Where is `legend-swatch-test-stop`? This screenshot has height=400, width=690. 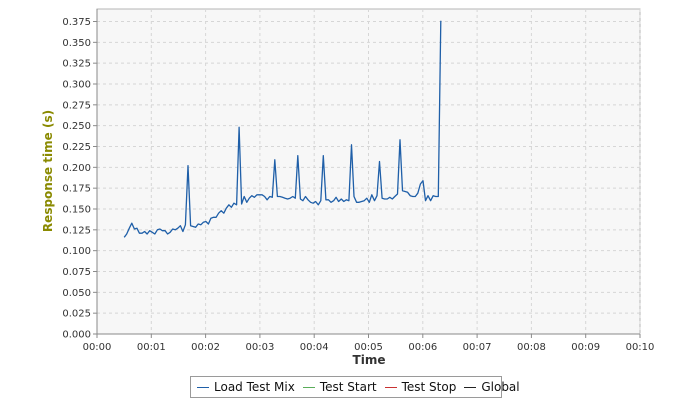 legend-swatch-test-stop is located at coordinates (390, 387).